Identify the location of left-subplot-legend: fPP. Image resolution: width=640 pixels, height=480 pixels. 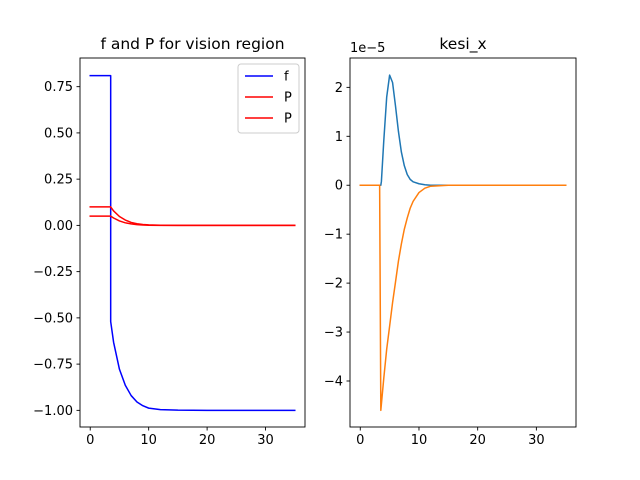
(268, 98).